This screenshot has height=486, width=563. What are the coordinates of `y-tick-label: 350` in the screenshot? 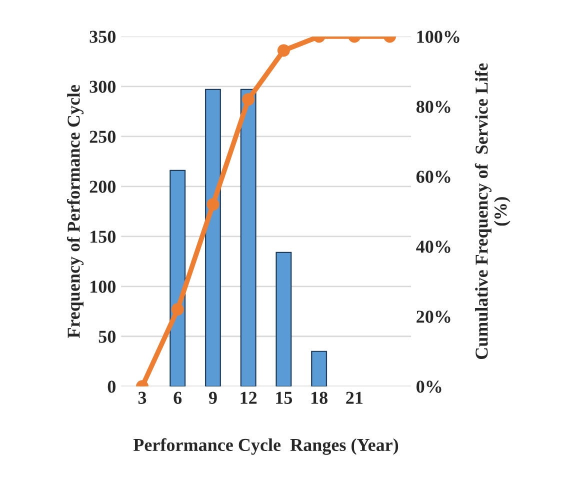 It's located at (103, 36).